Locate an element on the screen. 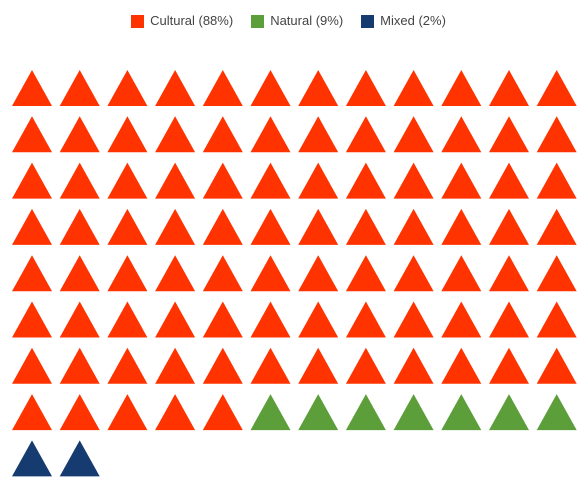 The width and height of the screenshot is (577, 479). legend-swatch-natural is located at coordinates (258, 21).